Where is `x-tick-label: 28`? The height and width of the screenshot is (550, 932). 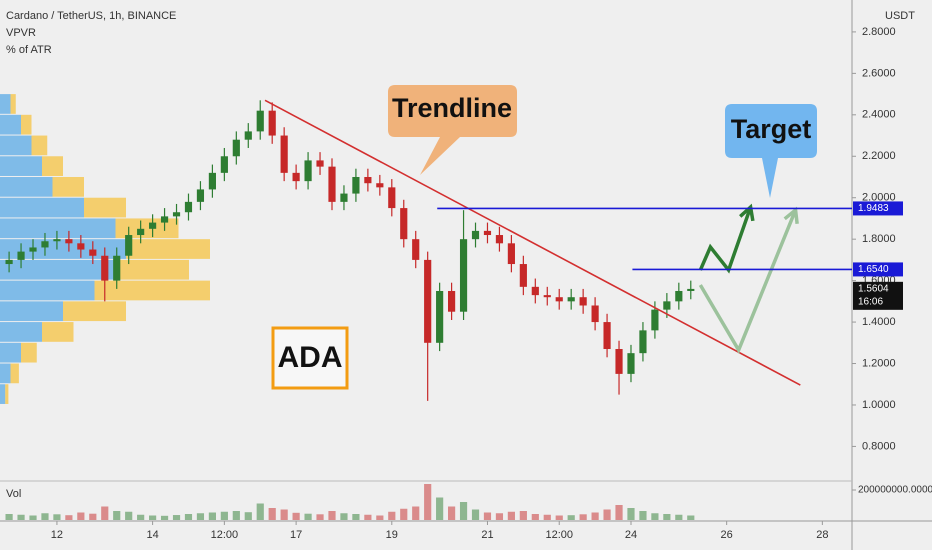
x-tick-label: 28 is located at coordinates (822, 535).